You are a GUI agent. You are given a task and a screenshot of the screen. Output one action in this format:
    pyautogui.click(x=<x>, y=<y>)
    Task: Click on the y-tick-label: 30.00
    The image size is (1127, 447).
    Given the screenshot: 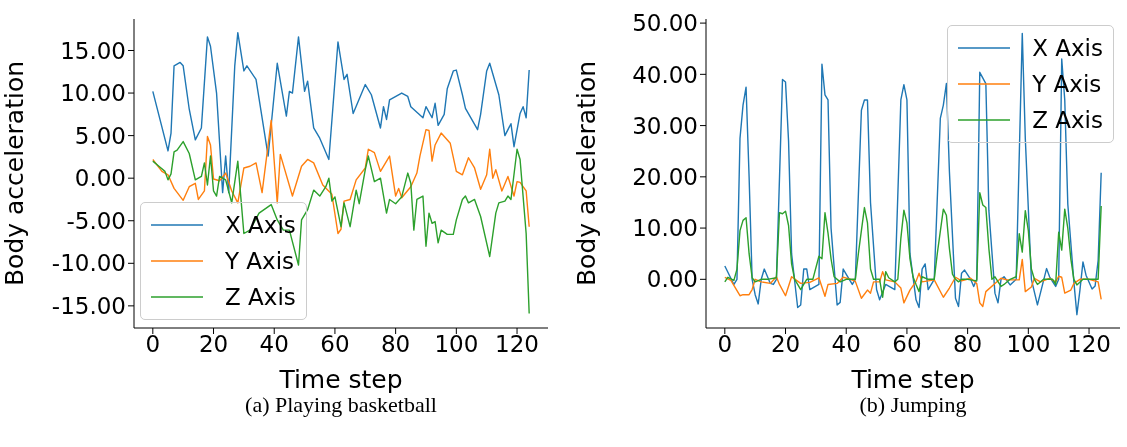 What is the action you would take?
    pyautogui.click(x=665, y=125)
    